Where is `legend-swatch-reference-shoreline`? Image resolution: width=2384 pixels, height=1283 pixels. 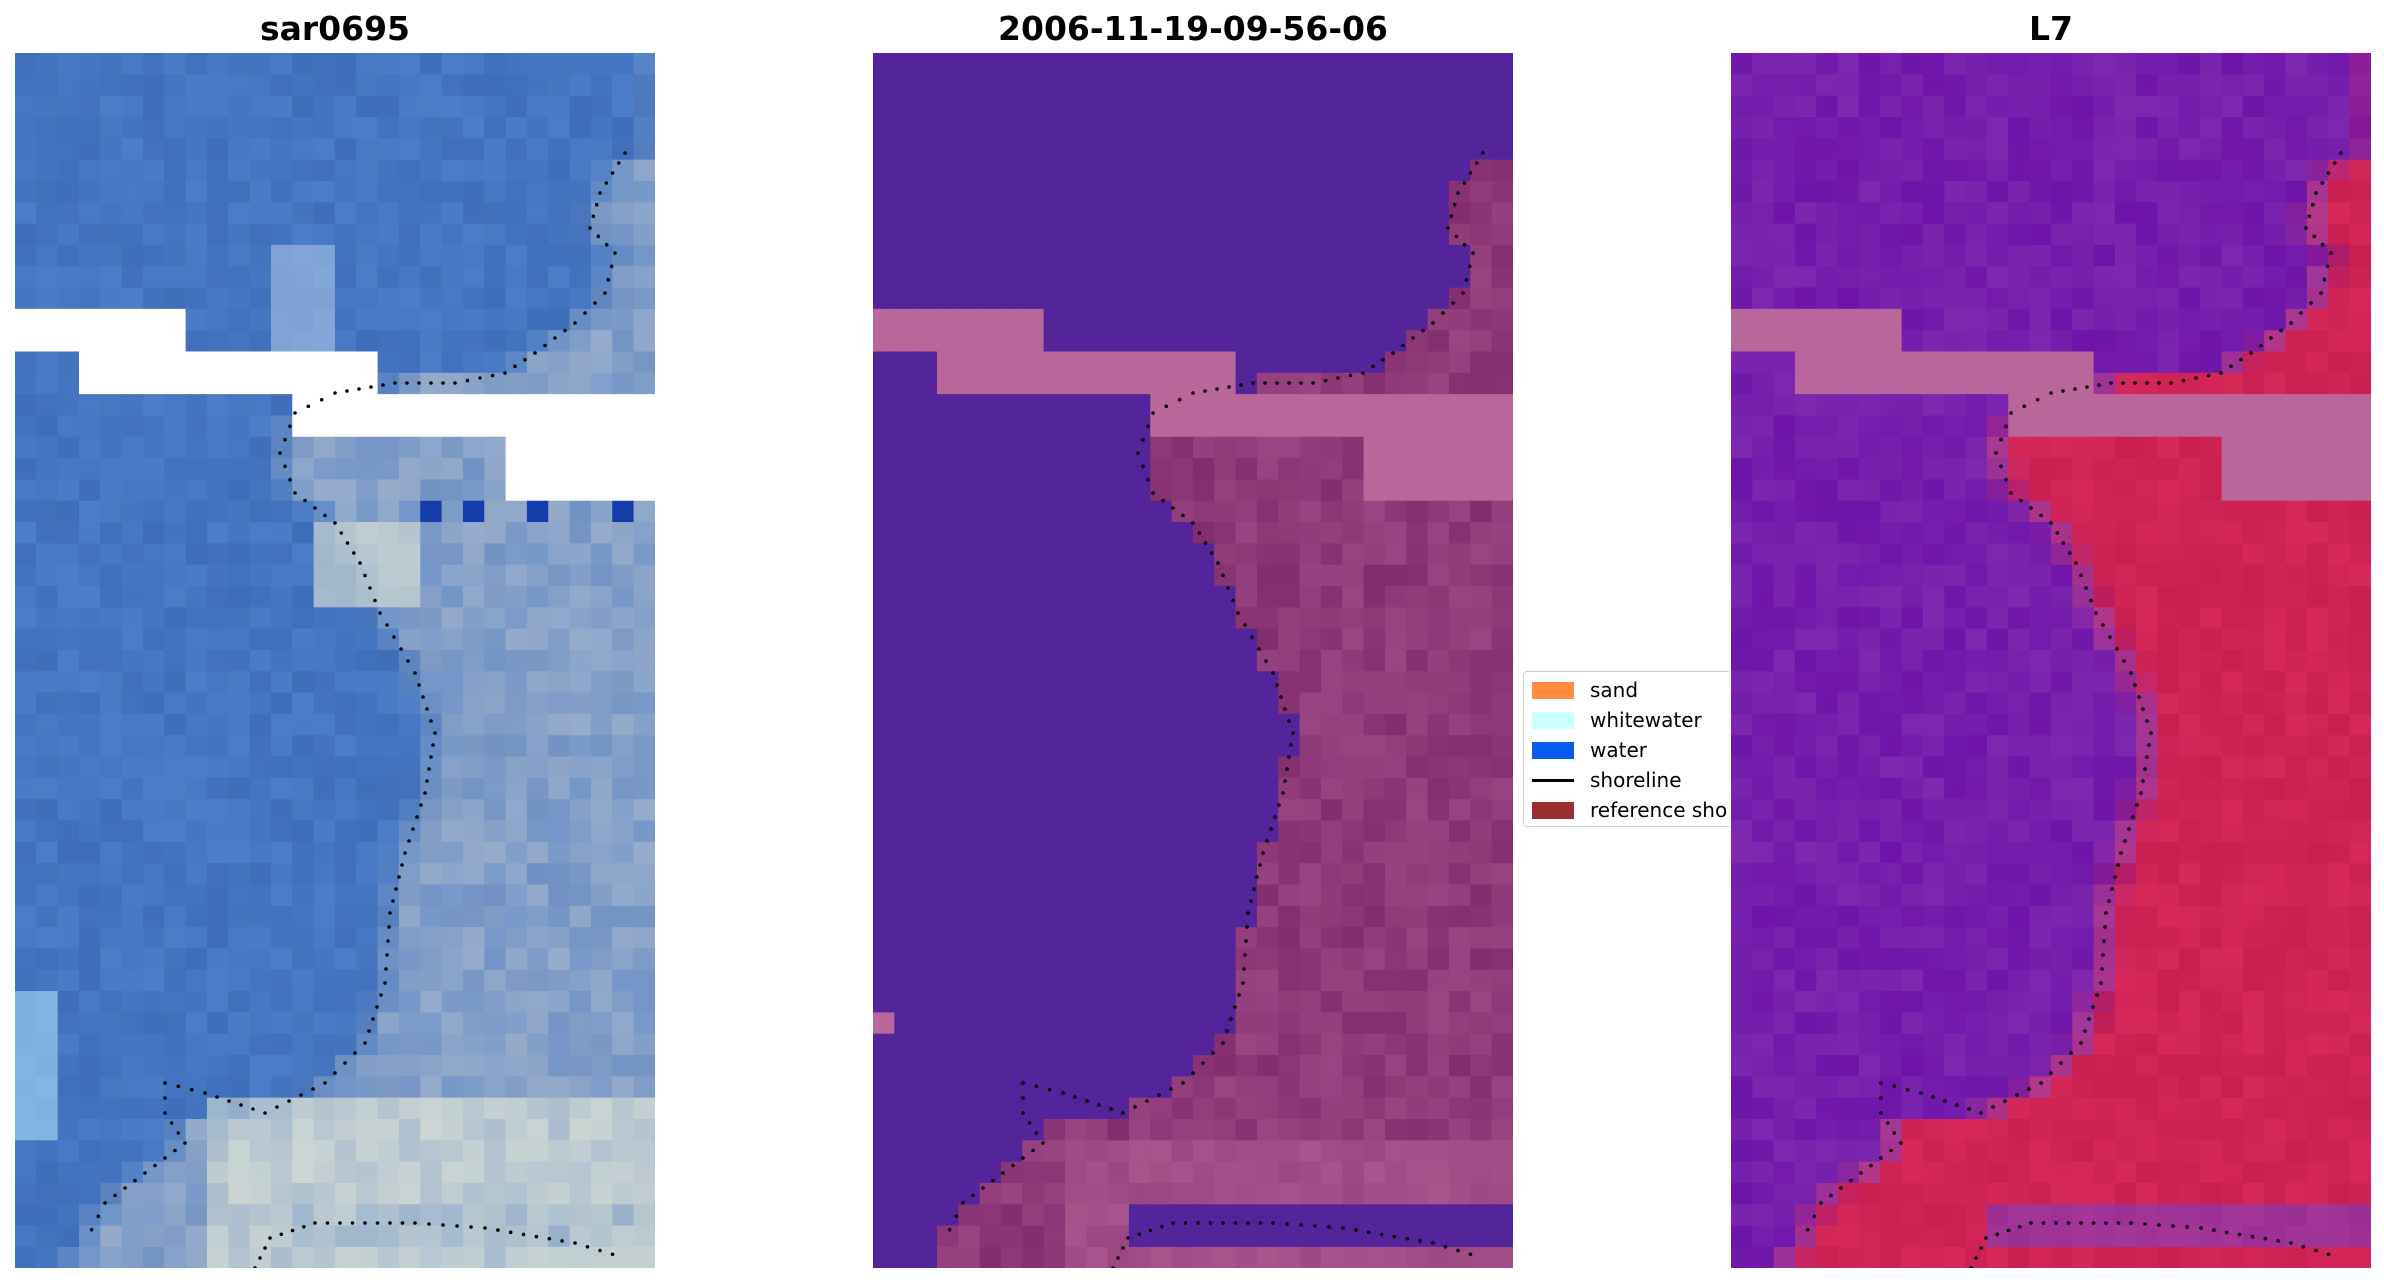 legend-swatch-reference-shoreline is located at coordinates (1553, 810).